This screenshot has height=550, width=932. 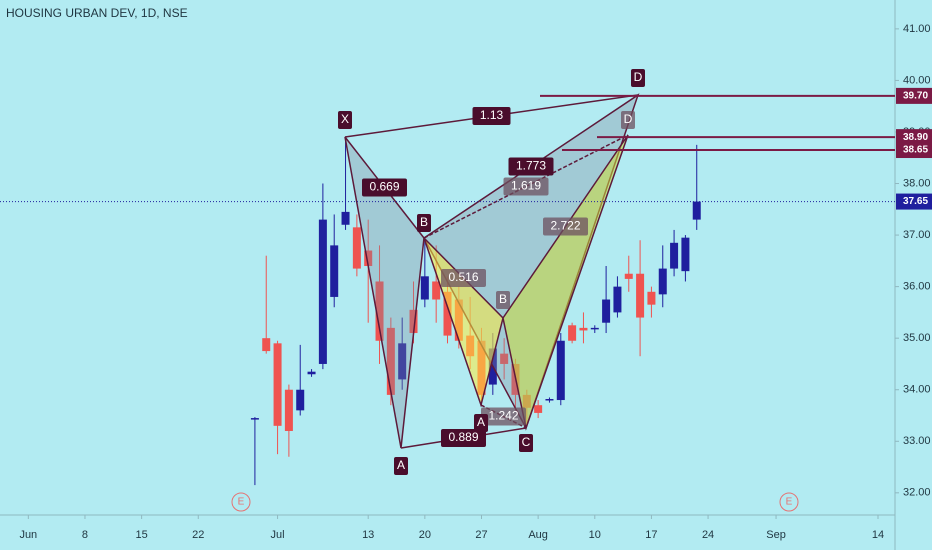 I want to click on price-label: 38.65, so click(x=915, y=150).